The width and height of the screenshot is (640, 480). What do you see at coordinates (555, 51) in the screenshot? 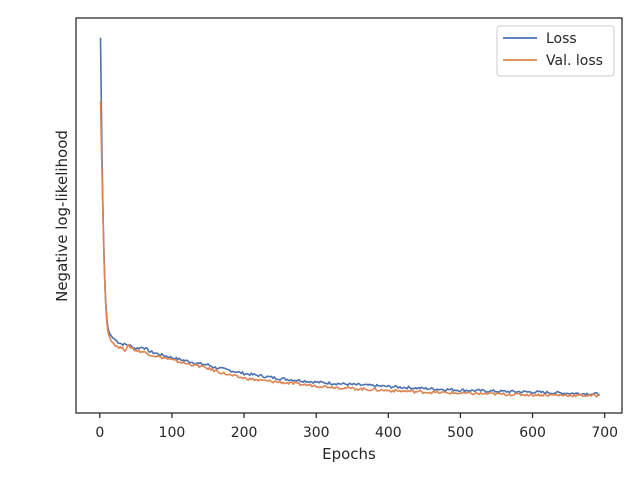
I see `legend: Loss Val. loss` at bounding box center [555, 51].